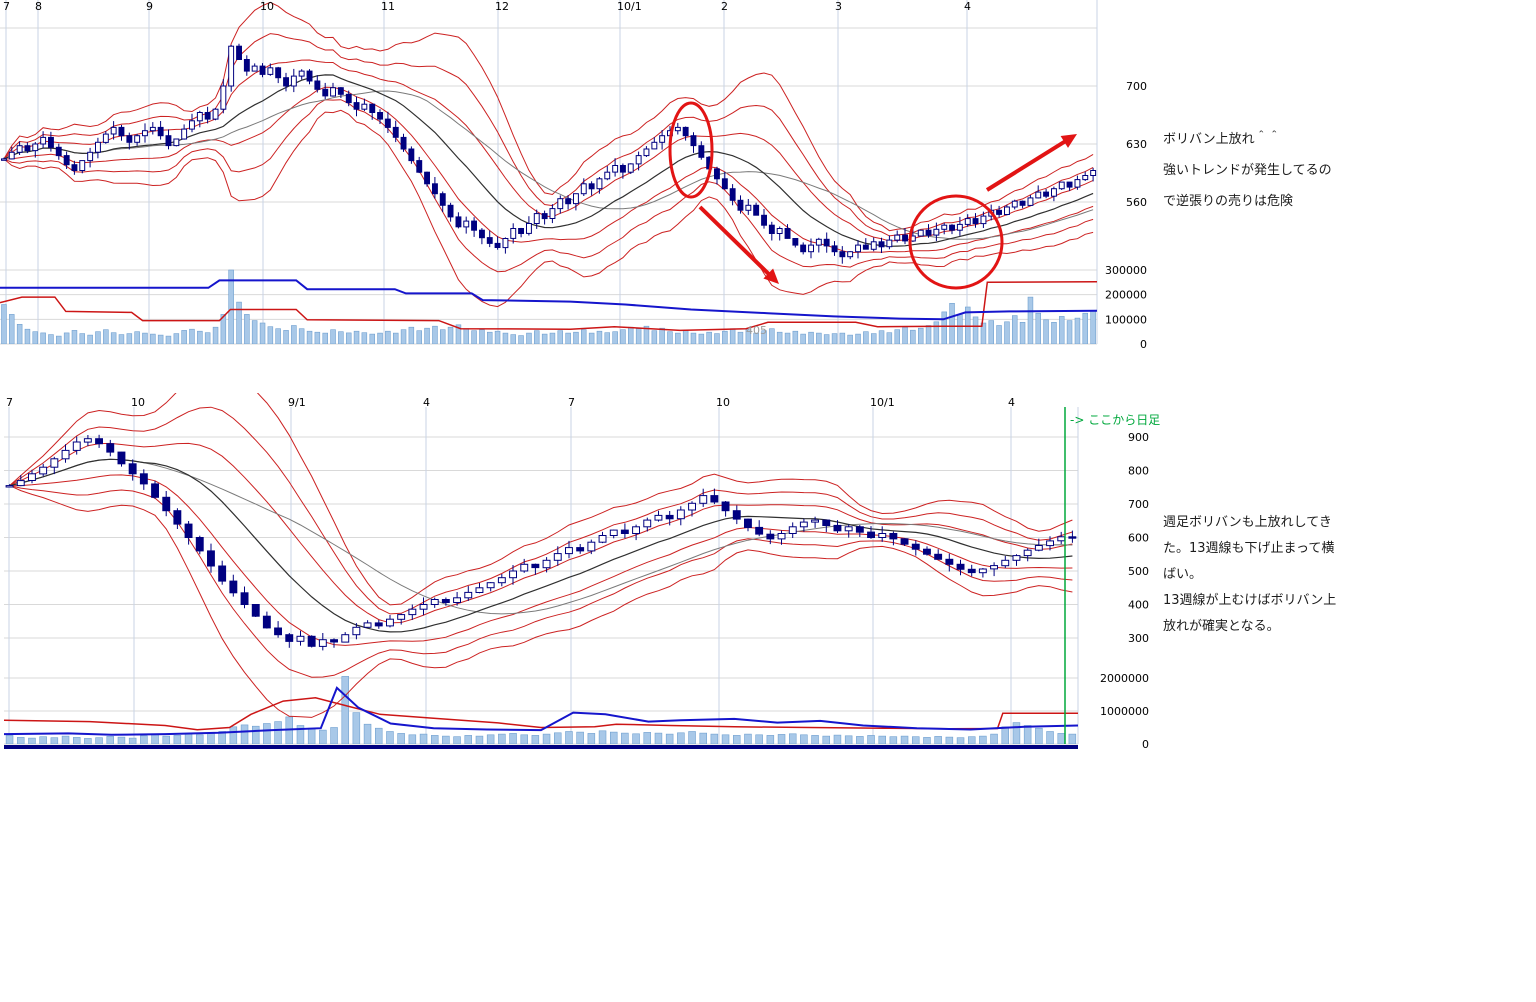 The height and width of the screenshot is (1002, 1536). Describe the element at coordinates (1138, 605) in the screenshot. I see `price-axis-label: 400` at that location.